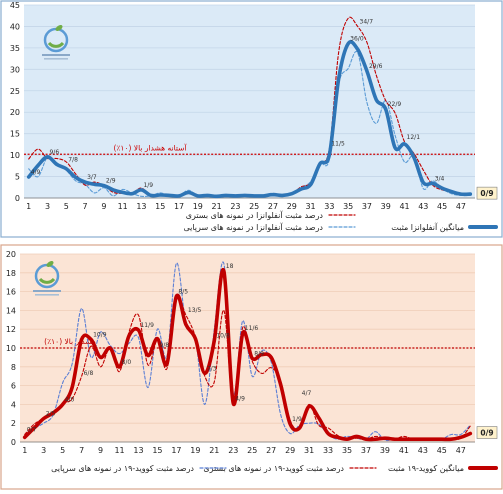 Image resolution: width=503 pixels, height=494 pixels. What do you see at coordinates (81, 450) in the screenshot?
I see `x-tick-label: 7` at bounding box center [81, 450].